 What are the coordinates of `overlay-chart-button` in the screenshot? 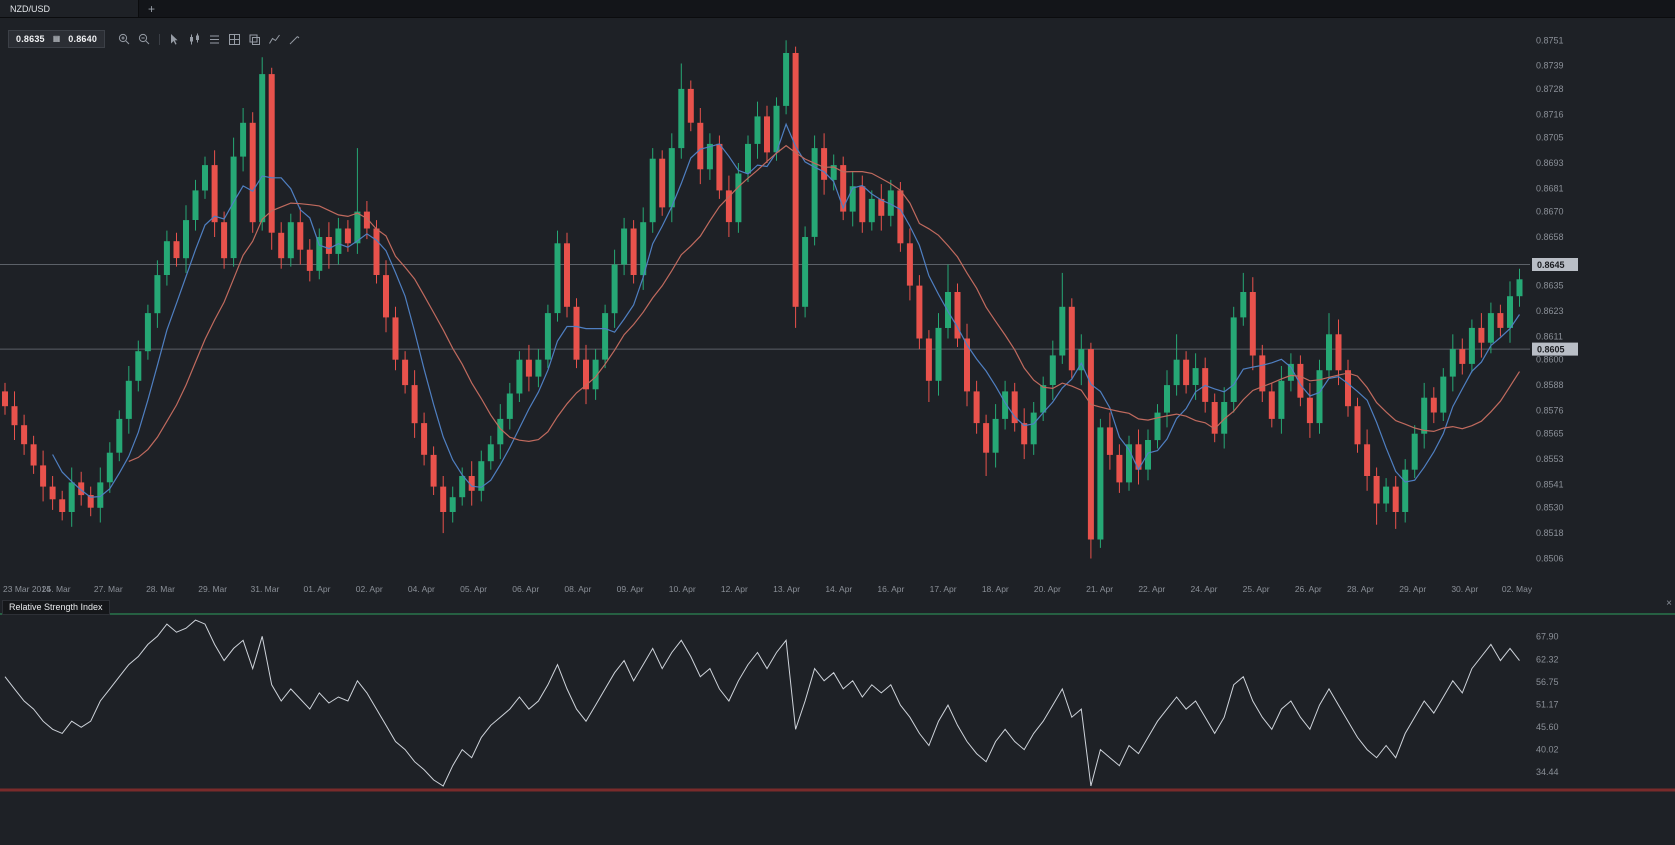 It's located at (274, 39).